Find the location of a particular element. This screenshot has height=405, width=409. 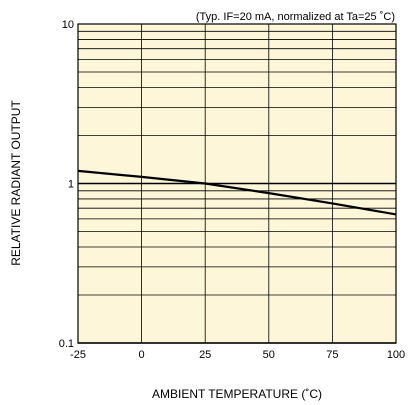

chart-subtitle: (Typ. IF=20 mA, normalized at Ta=25 ˚C) is located at coordinates (295, 17).